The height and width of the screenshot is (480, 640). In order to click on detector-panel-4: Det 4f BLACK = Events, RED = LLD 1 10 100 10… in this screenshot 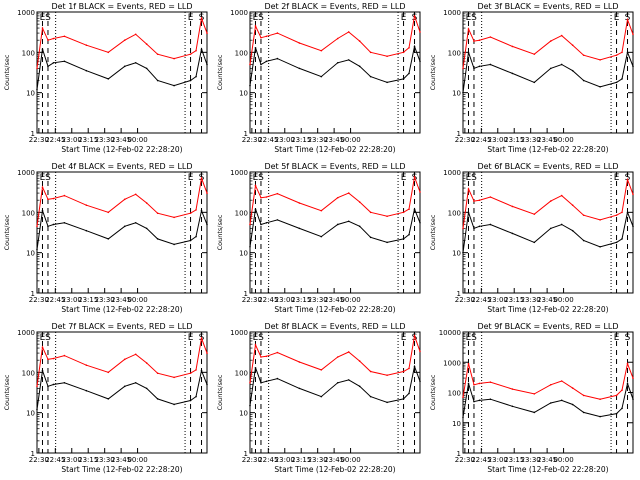, I will do `click(105, 238)`.